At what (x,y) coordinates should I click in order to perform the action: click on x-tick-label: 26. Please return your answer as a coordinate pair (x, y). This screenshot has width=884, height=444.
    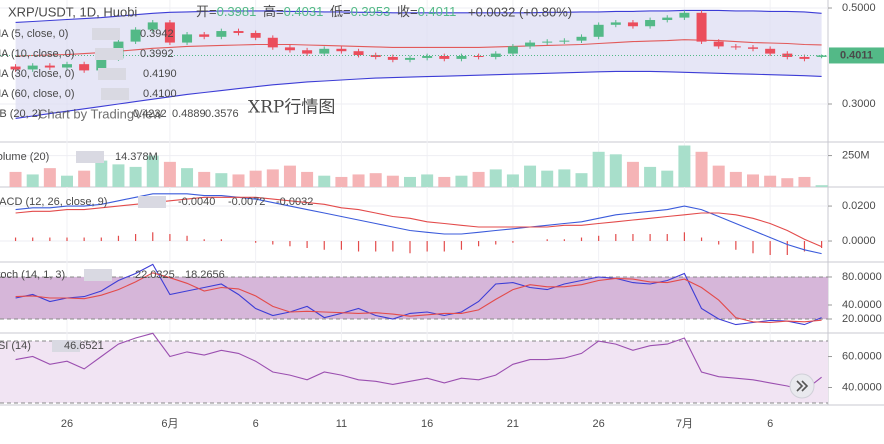
    Looking at the image, I should click on (599, 424).